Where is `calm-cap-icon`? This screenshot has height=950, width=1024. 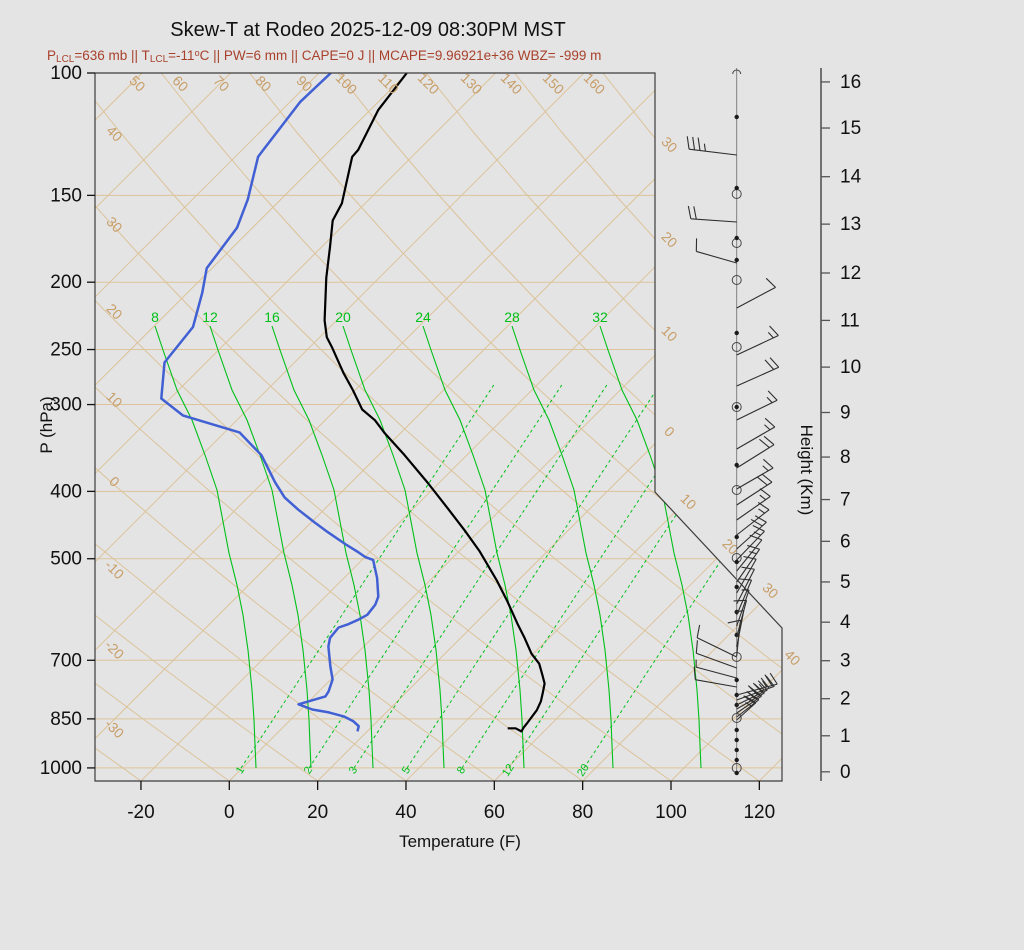 calm-cap-icon is located at coordinates (737, 72).